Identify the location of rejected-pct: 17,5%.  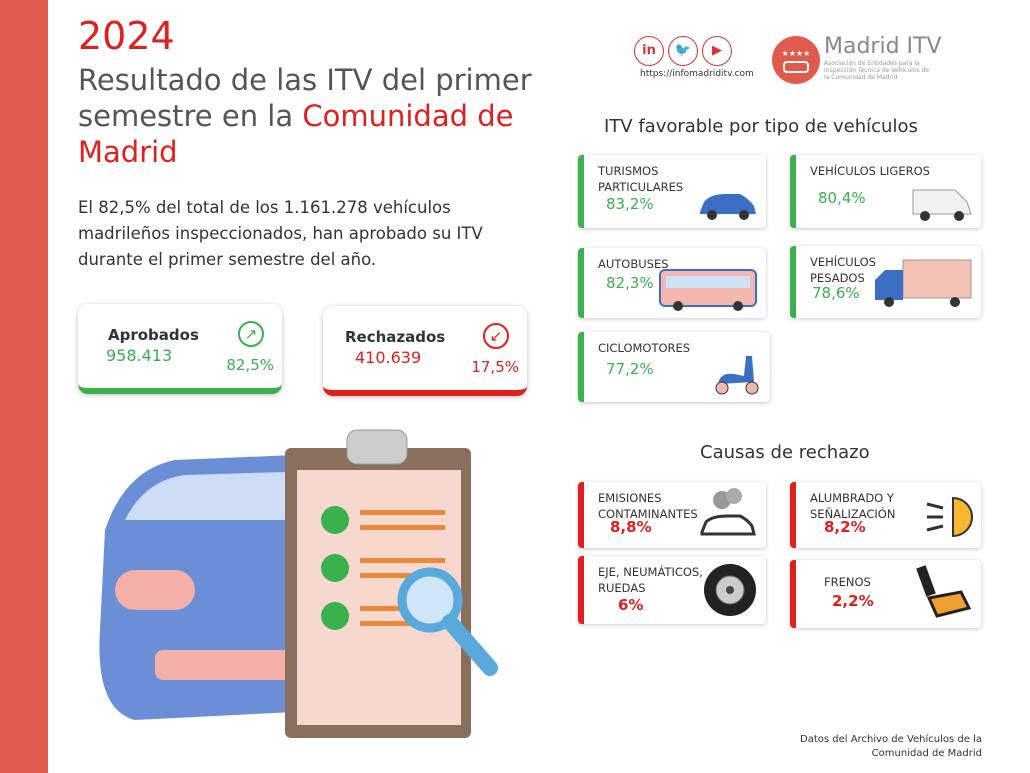
(495, 367).